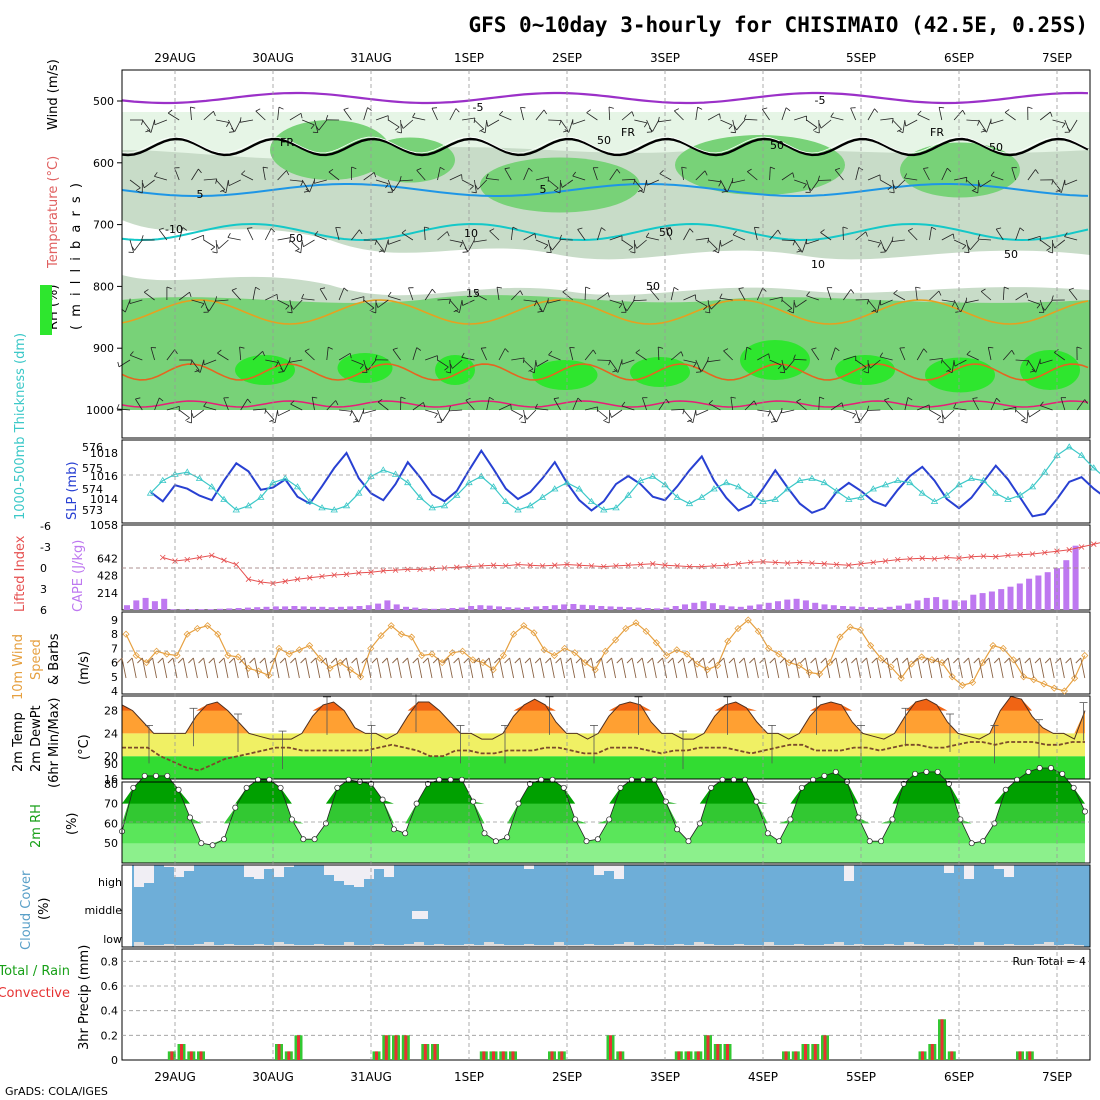 The image size is (1100, 1100). I want to click on precip-tick: 0.6, so click(110, 986).